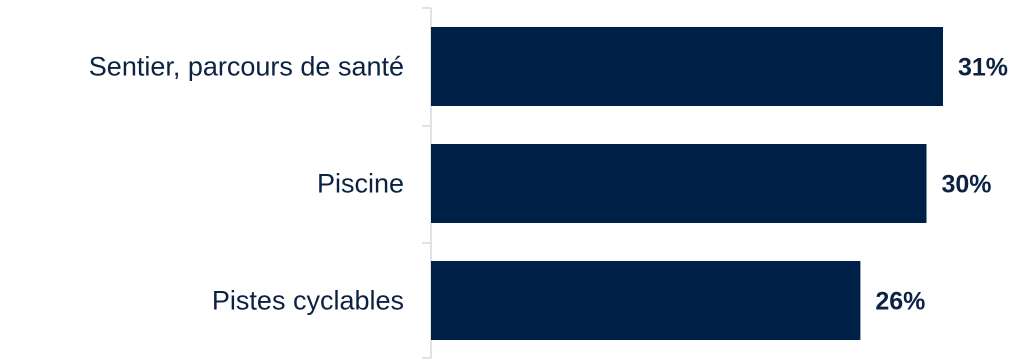 The width and height of the screenshot is (1017, 361). What do you see at coordinates (687, 66) in the screenshot?
I see `bar-sentier-parcours-de-sante` at bounding box center [687, 66].